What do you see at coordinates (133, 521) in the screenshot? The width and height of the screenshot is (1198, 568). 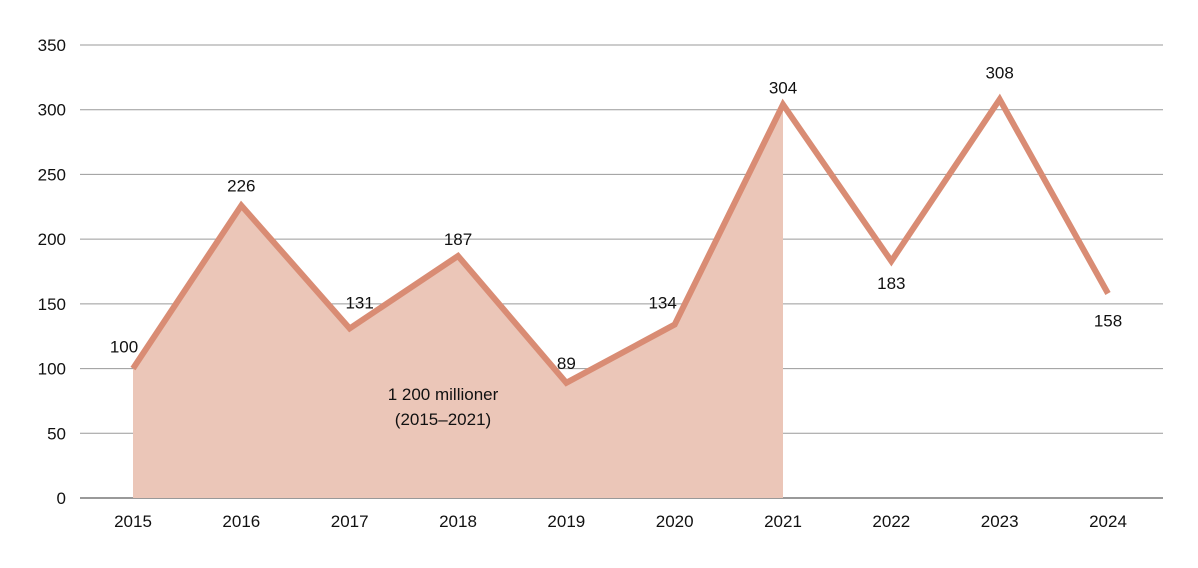 I see `x-tick-label: 2015` at bounding box center [133, 521].